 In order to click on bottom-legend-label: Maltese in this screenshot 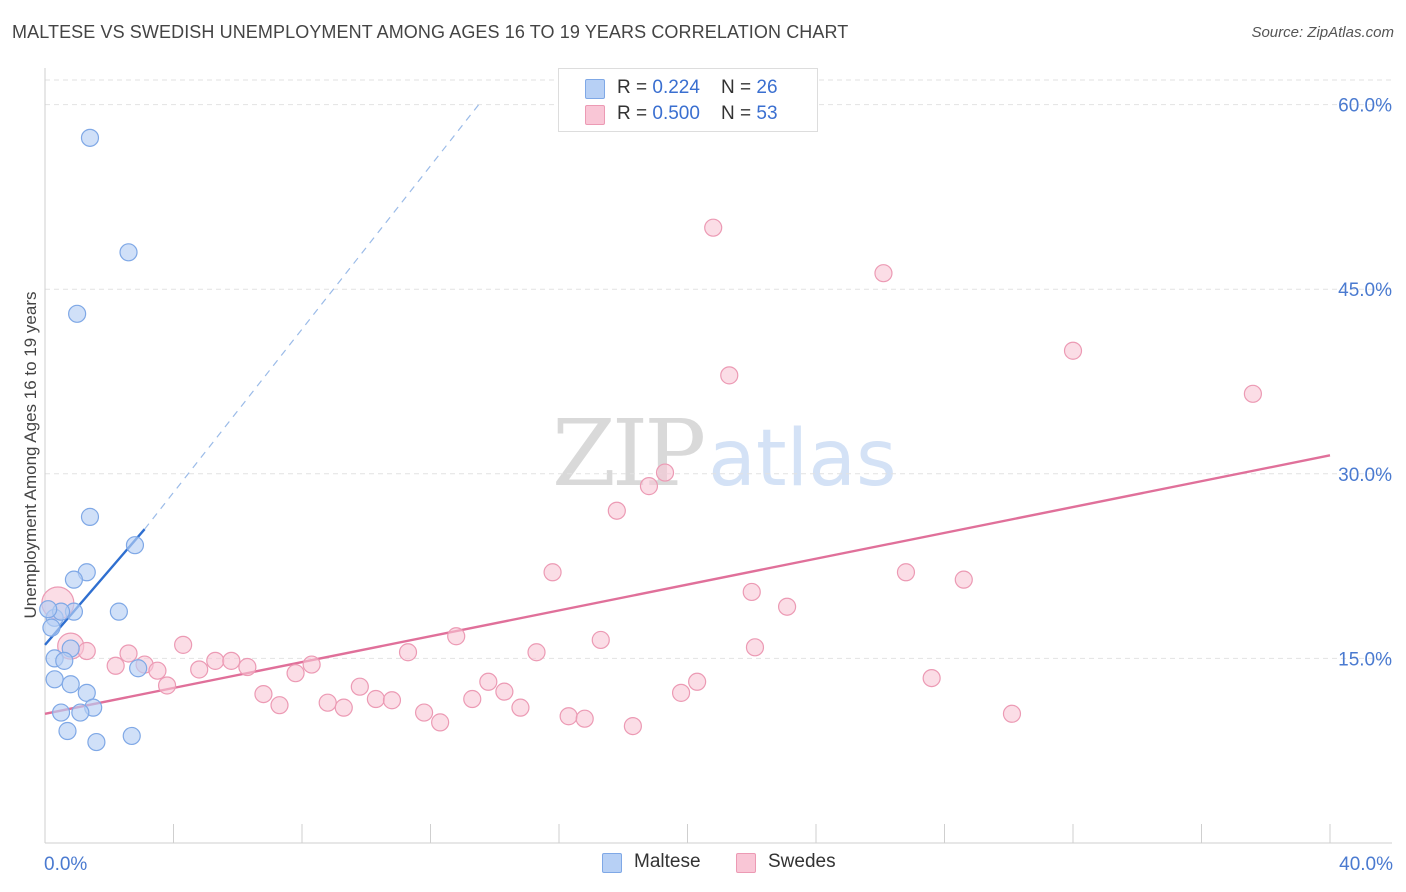, I will do `click(667, 861)`.